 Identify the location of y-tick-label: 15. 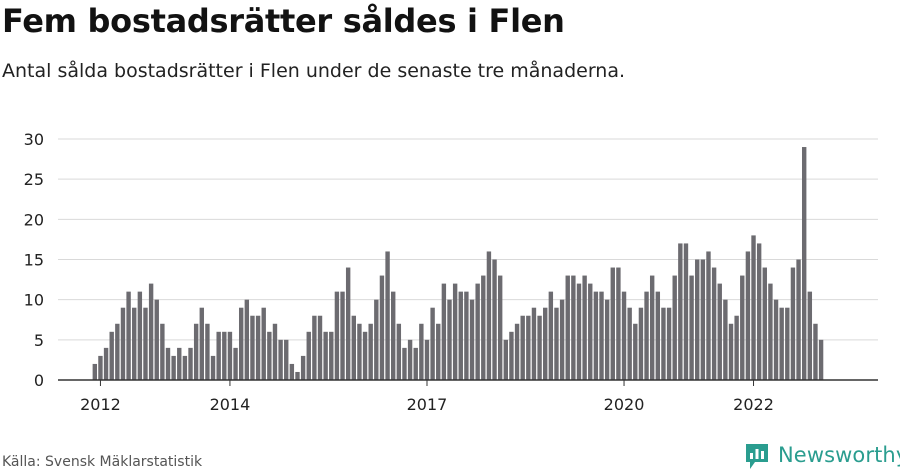
(34, 260).